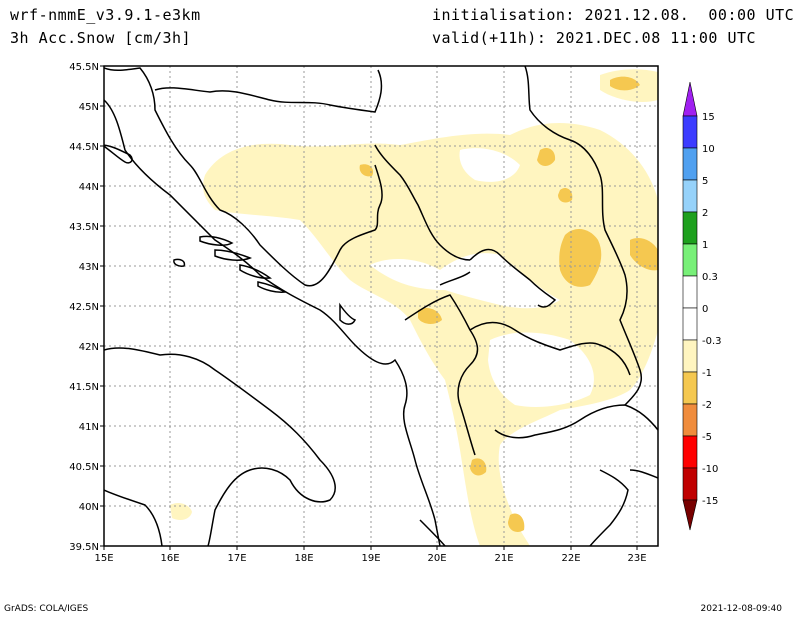  What do you see at coordinates (105, 15) in the screenshot?
I see `model-title: wrf-nmmE_v3.9.1-e3km` at bounding box center [105, 15].